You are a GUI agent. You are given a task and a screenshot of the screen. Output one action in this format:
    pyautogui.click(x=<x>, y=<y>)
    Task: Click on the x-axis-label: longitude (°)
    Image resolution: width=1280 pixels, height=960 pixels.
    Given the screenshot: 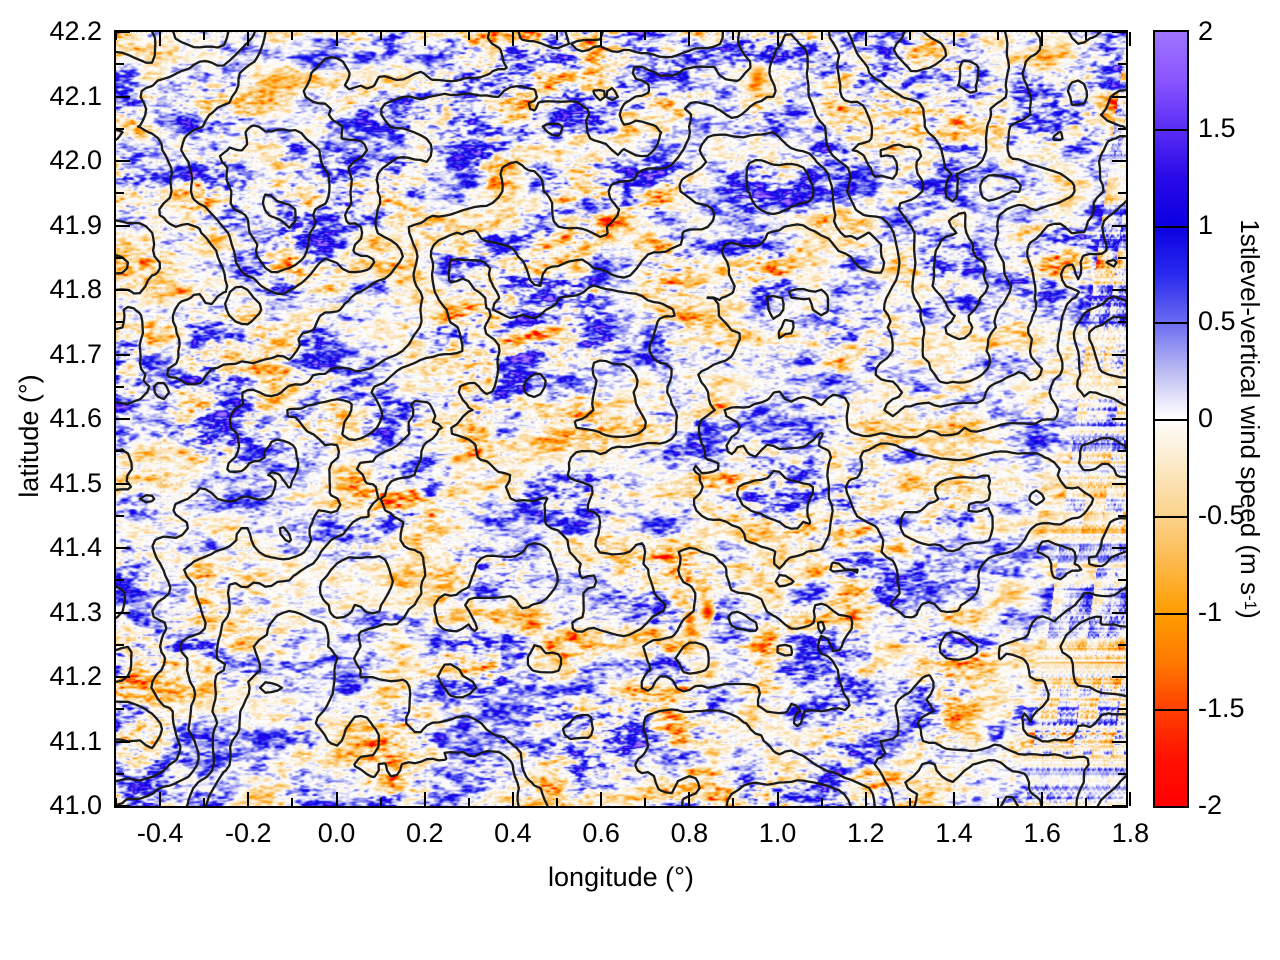 What is the action you would take?
    pyautogui.click(x=621, y=877)
    